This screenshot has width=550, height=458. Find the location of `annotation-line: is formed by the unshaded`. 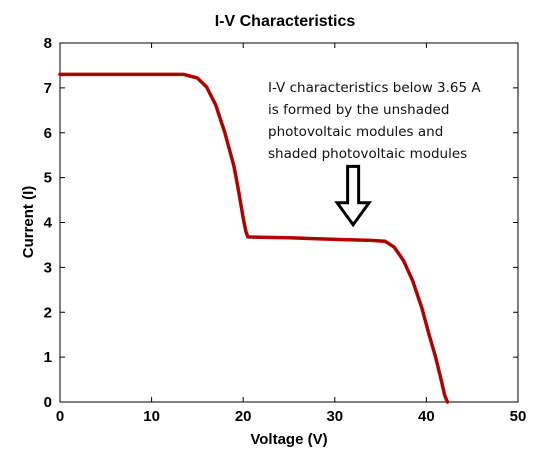

annotation-line: is formed by the unshaded is located at coordinates (358, 110).